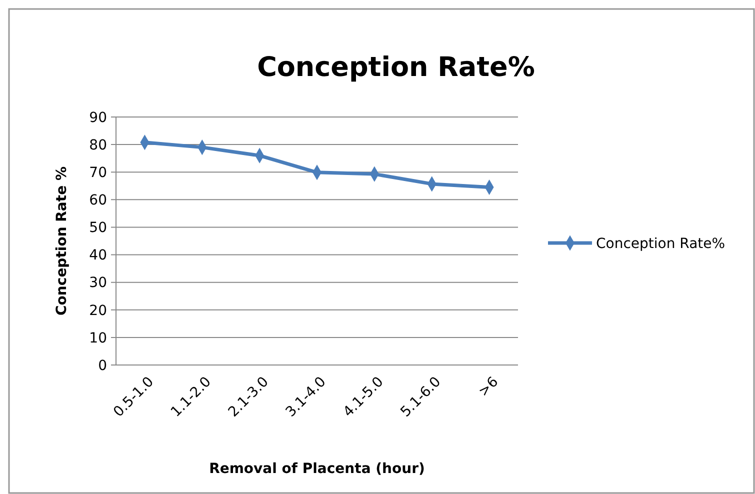 The height and width of the screenshot is (494, 755). What do you see at coordinates (98, 283) in the screenshot?
I see `y-tick-label: 30` at bounding box center [98, 283].